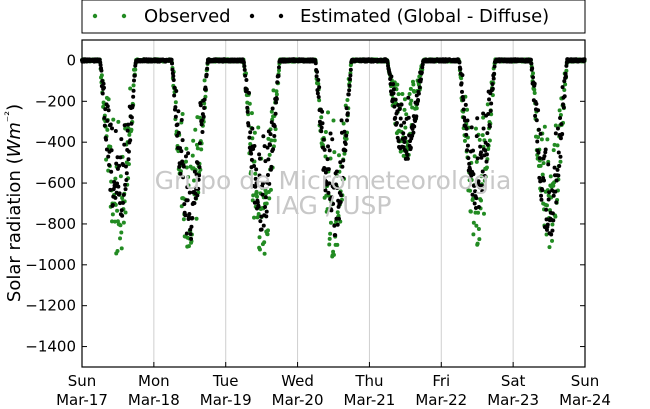  I want to click on x-tick-label-day: Sat, so click(513, 381).